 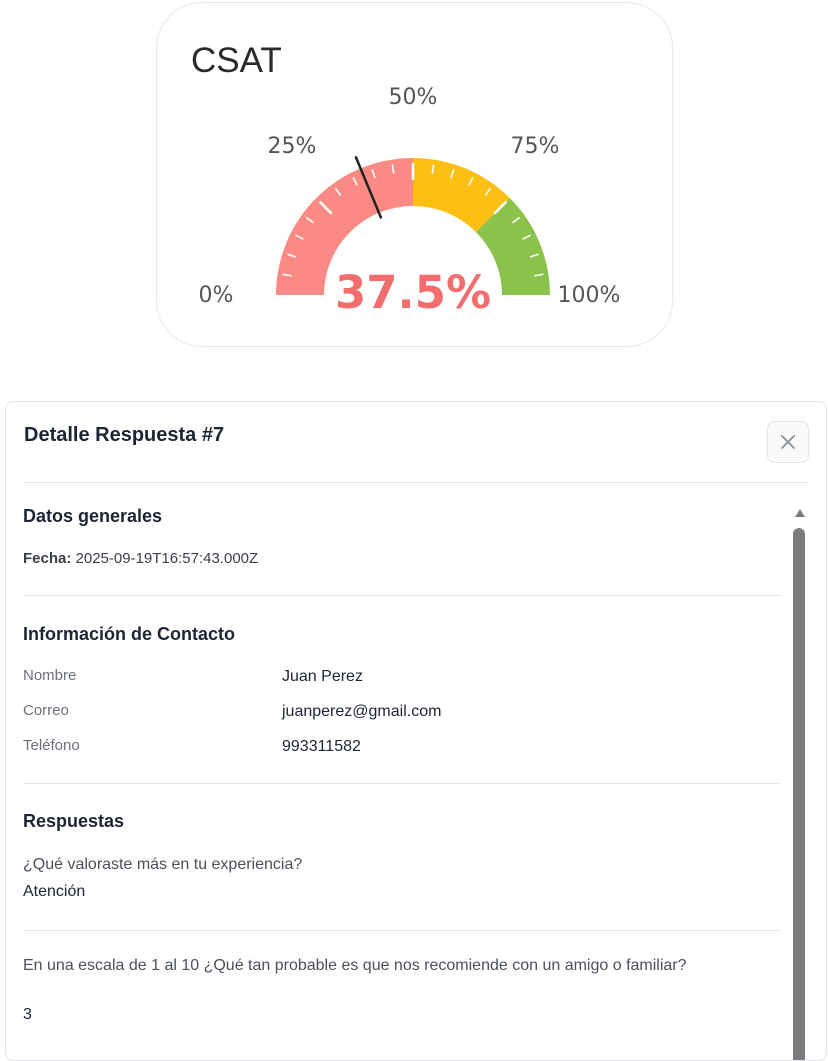 What do you see at coordinates (402, 634) in the screenshot?
I see `contact-section-title: Información de Contacto` at bounding box center [402, 634].